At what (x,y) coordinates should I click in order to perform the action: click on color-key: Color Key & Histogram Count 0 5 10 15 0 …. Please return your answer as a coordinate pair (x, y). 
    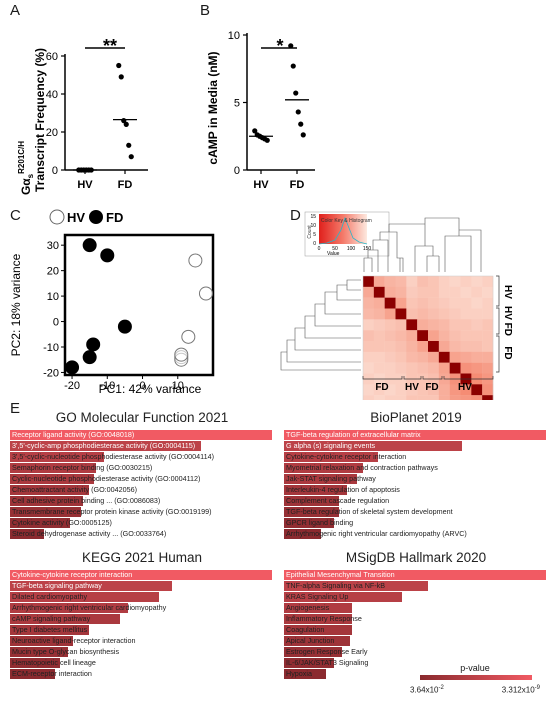
    Looking at the image, I should click on (347, 234).